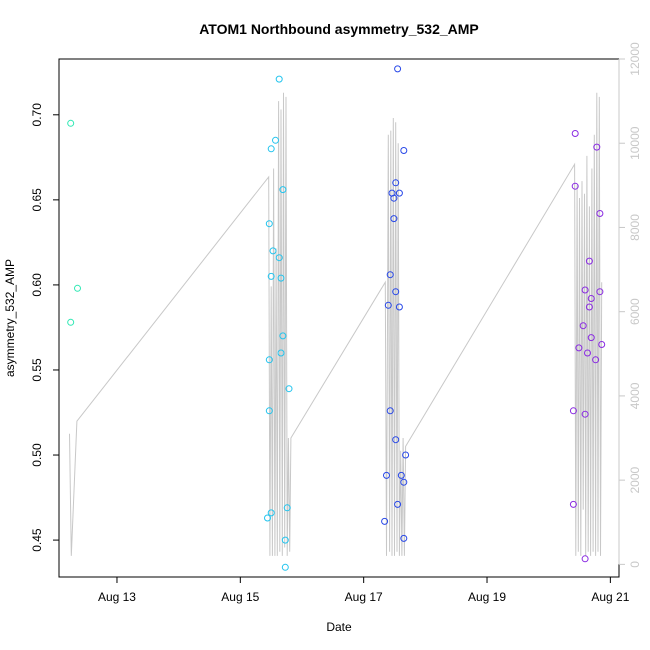  I want to click on right-y-tick-label: 12000, so click(635, 59).